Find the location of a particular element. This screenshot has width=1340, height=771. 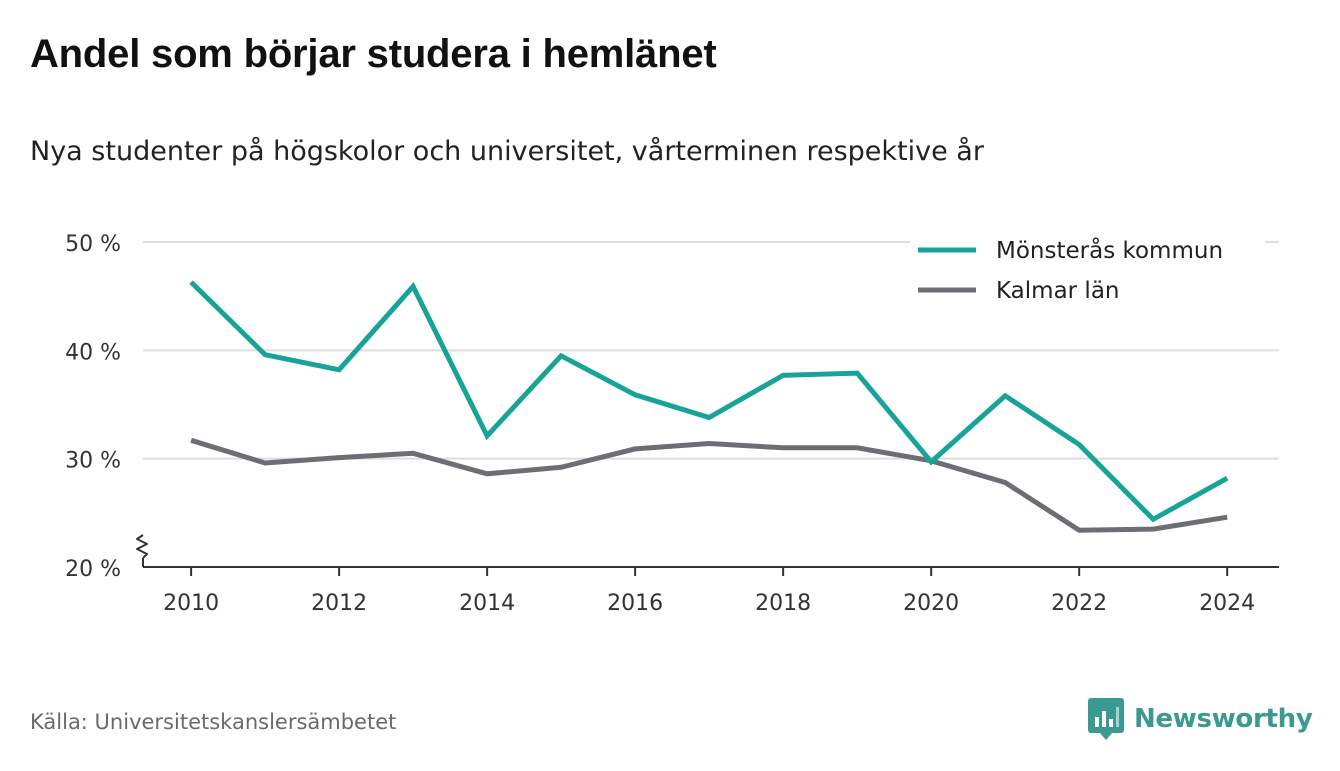

x-tick-label: 2014 is located at coordinates (487, 603).